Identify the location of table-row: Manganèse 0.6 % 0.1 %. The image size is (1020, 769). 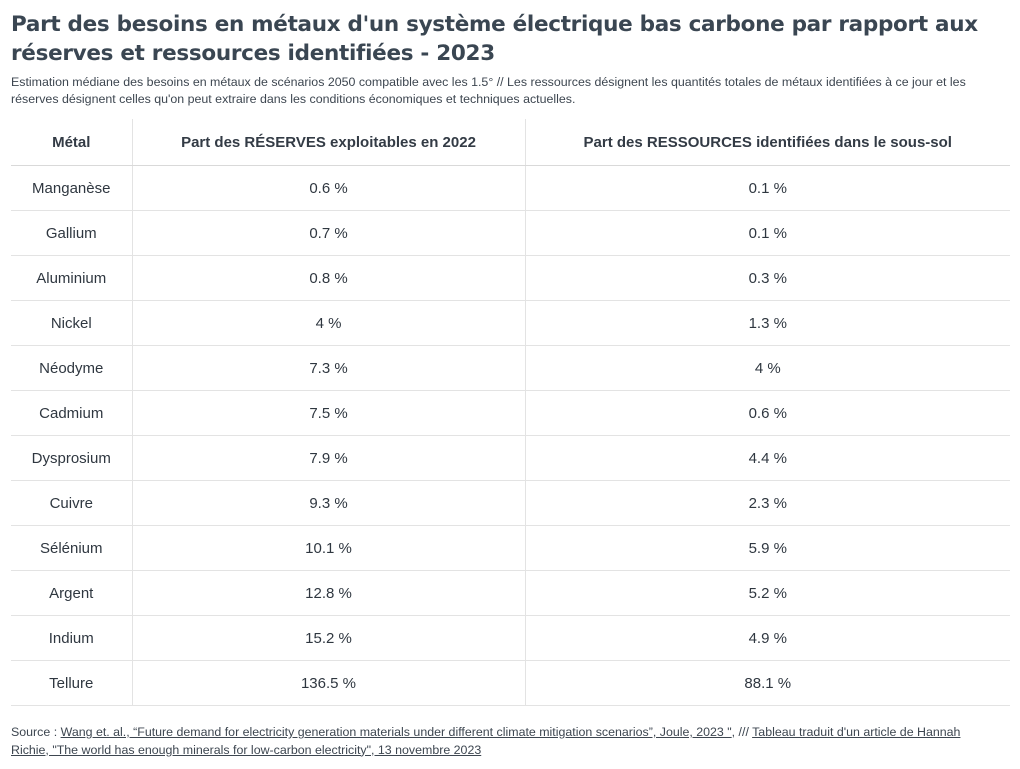
(510, 188).